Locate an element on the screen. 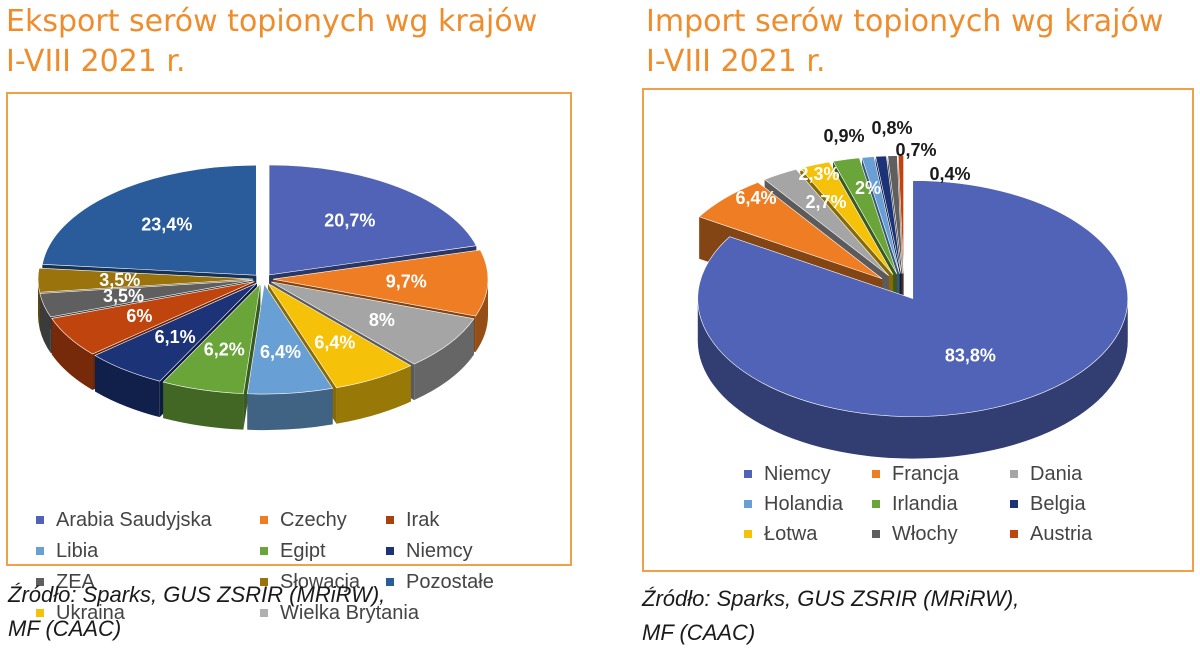  import-slice-holandia is located at coordinates (880, 215).